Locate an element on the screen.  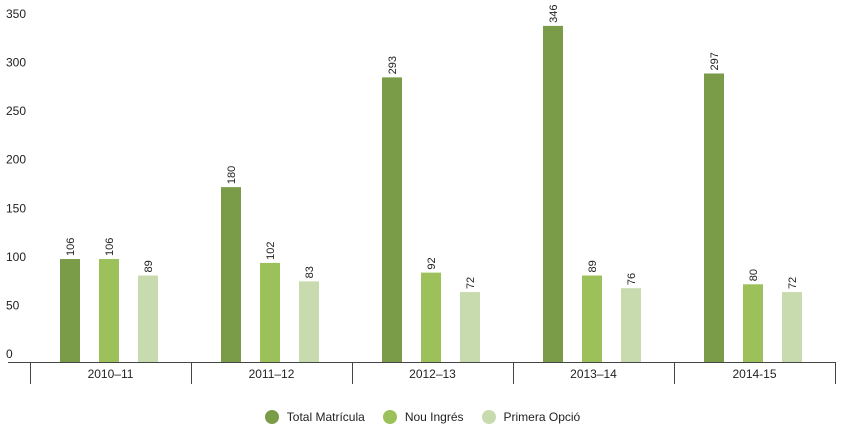
data-label: 80 is located at coordinates (754, 275).